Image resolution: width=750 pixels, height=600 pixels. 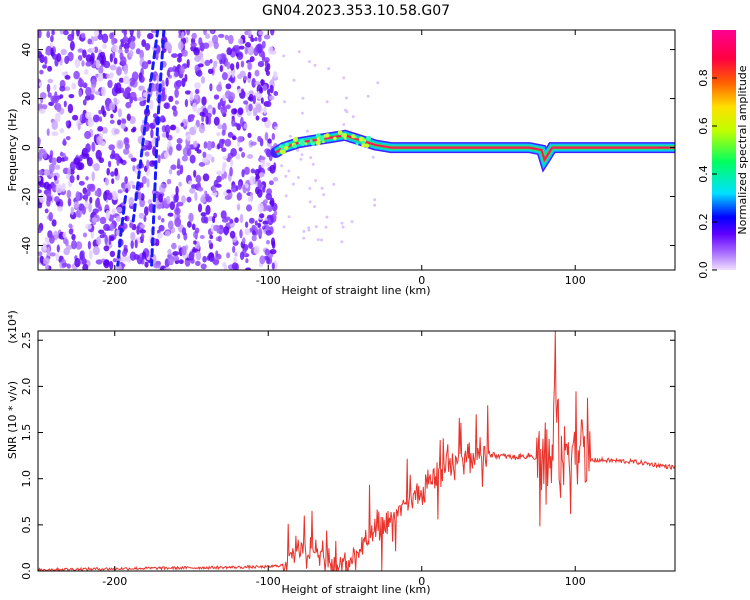 I want to click on chart-title: GN04.2023.353.10.58.G07, so click(x=356, y=11).